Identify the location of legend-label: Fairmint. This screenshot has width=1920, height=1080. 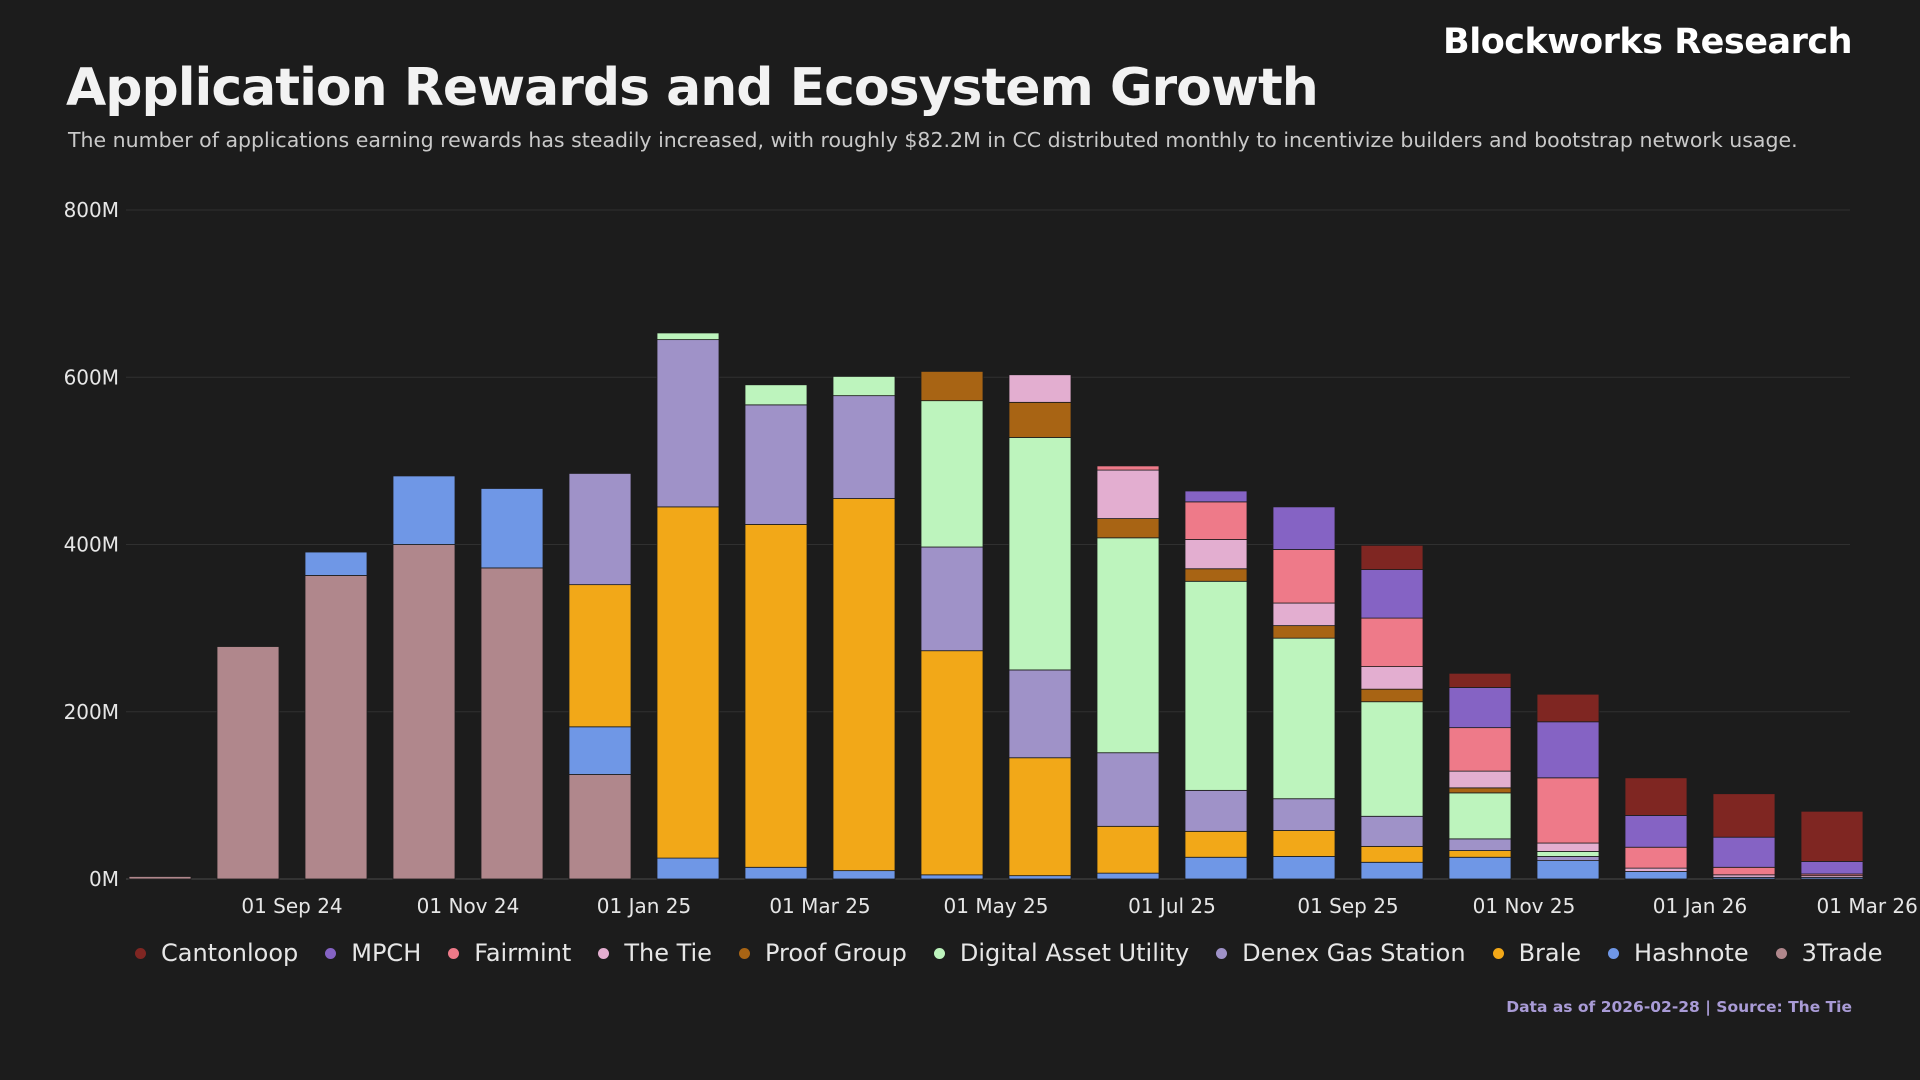
(523, 953).